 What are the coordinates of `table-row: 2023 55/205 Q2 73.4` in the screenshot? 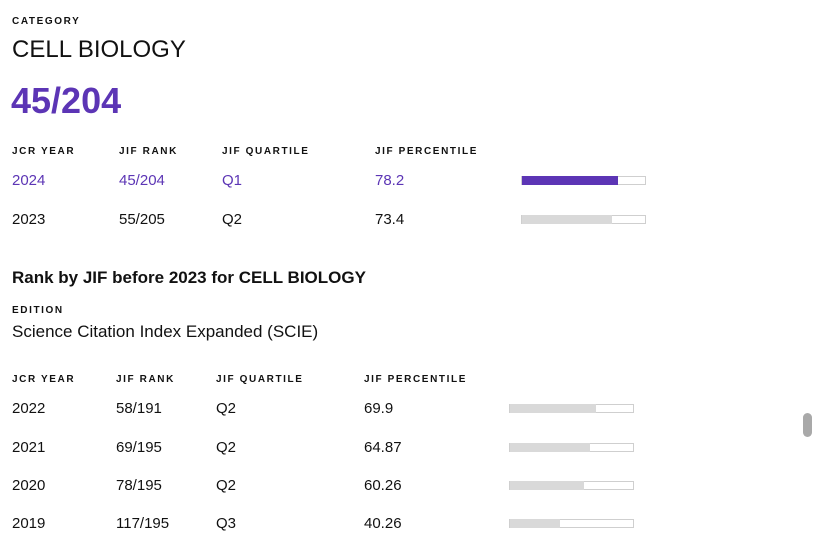 It's located at (390, 222).